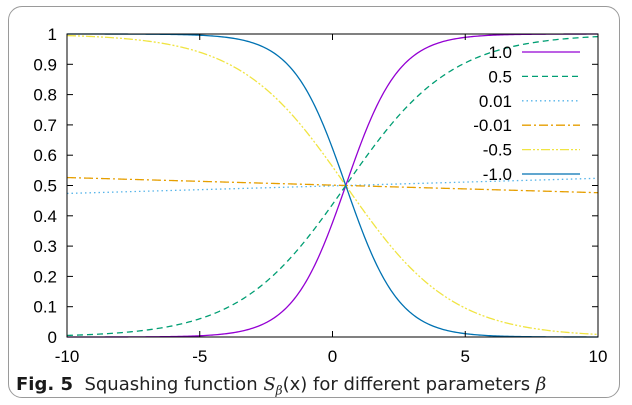 This screenshot has height=405, width=632. I want to click on y-tick-label: 0.5, so click(45, 186).